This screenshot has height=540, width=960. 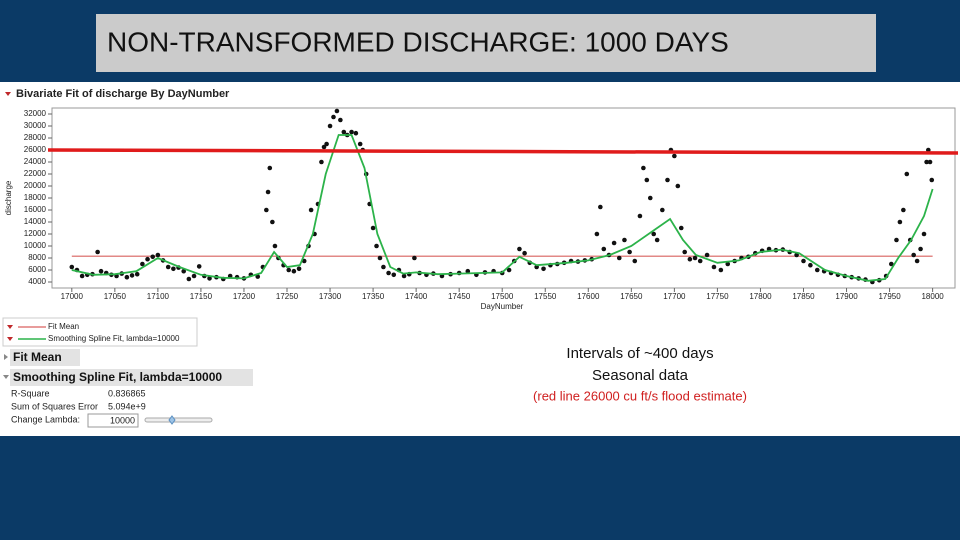 I want to click on y-tick-label: 18000, so click(x=35, y=197).